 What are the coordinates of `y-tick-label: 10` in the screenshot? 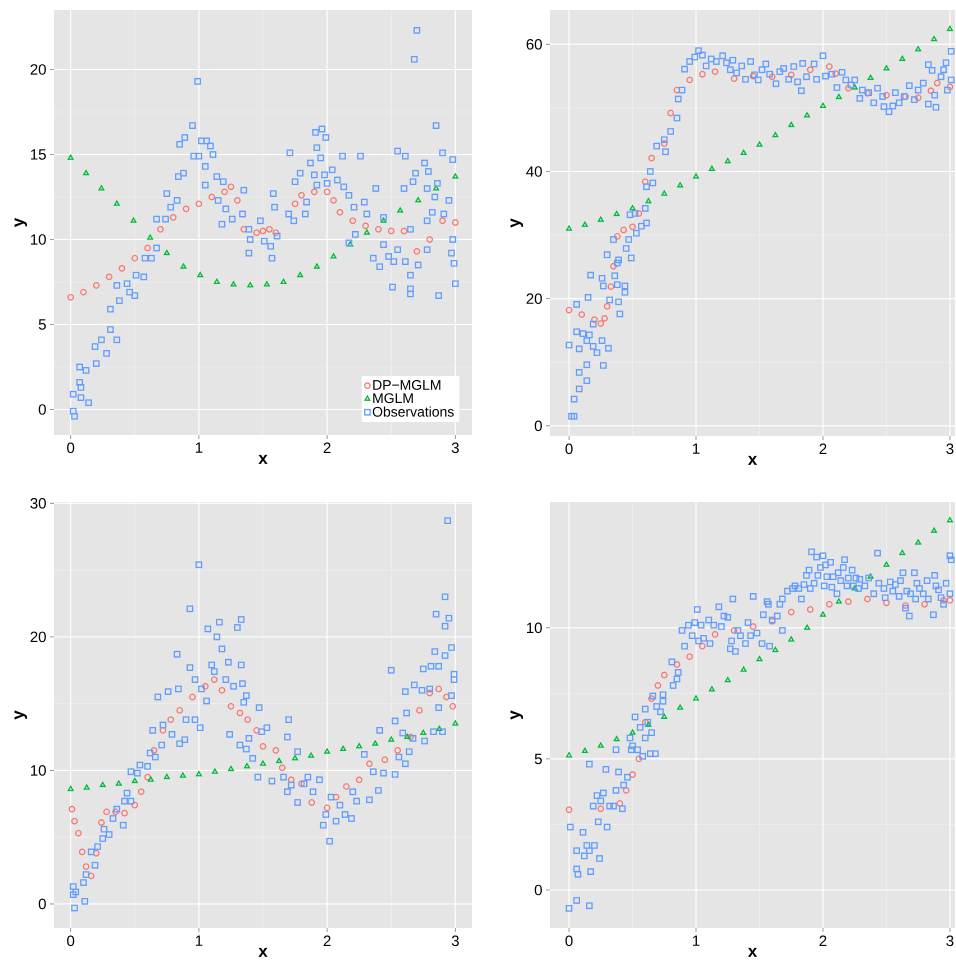 It's located at (534, 628).